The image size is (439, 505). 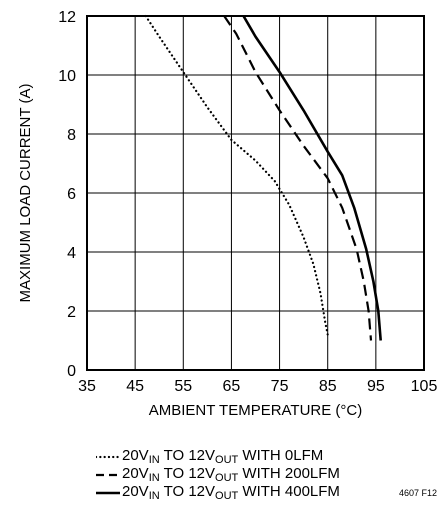 I want to click on x-tick-label: 65, so click(x=232, y=386).